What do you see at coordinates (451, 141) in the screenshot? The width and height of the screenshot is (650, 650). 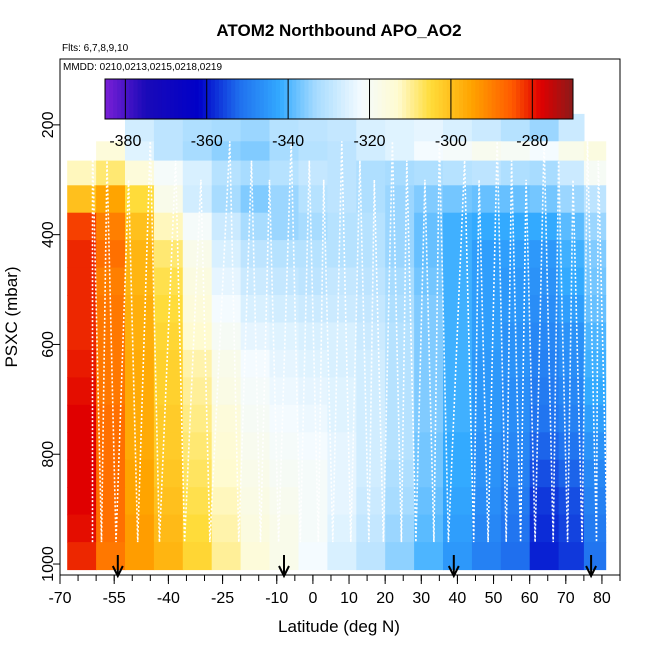 I see `colorbar-tick-label: -300` at bounding box center [451, 141].